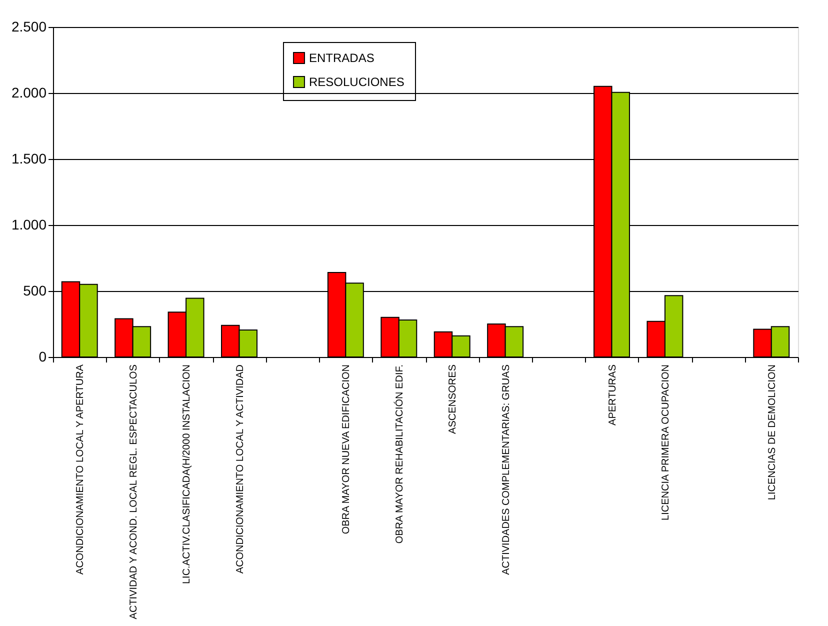 The height and width of the screenshot is (626, 828). I want to click on x-tick-label: LIC.ACTIV.CLASIFICADA(H/2000 INSTALACION, so click(187, 474).